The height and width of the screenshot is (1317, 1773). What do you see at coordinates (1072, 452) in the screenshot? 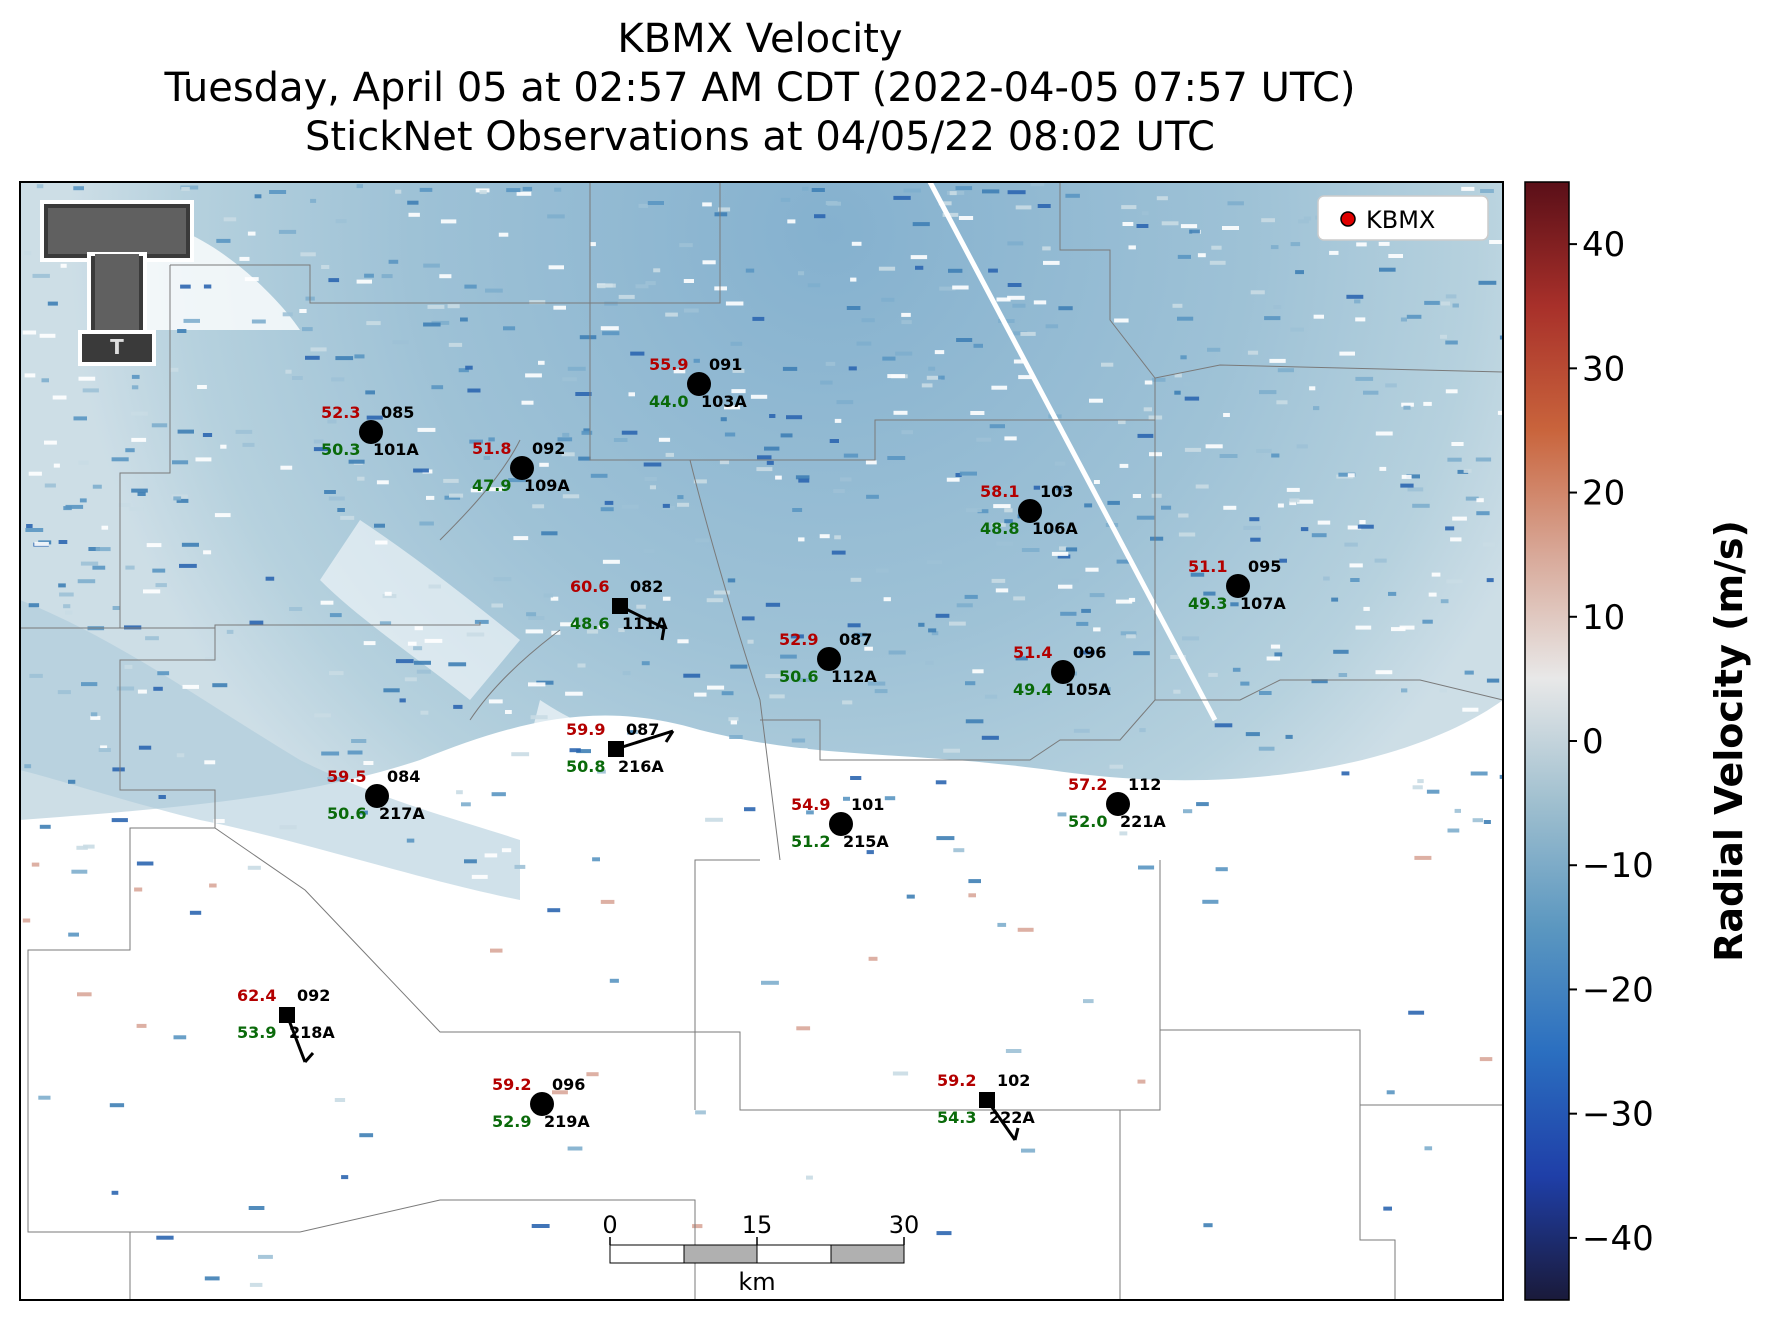
I see `radial-artifact-line` at bounding box center [1072, 452].